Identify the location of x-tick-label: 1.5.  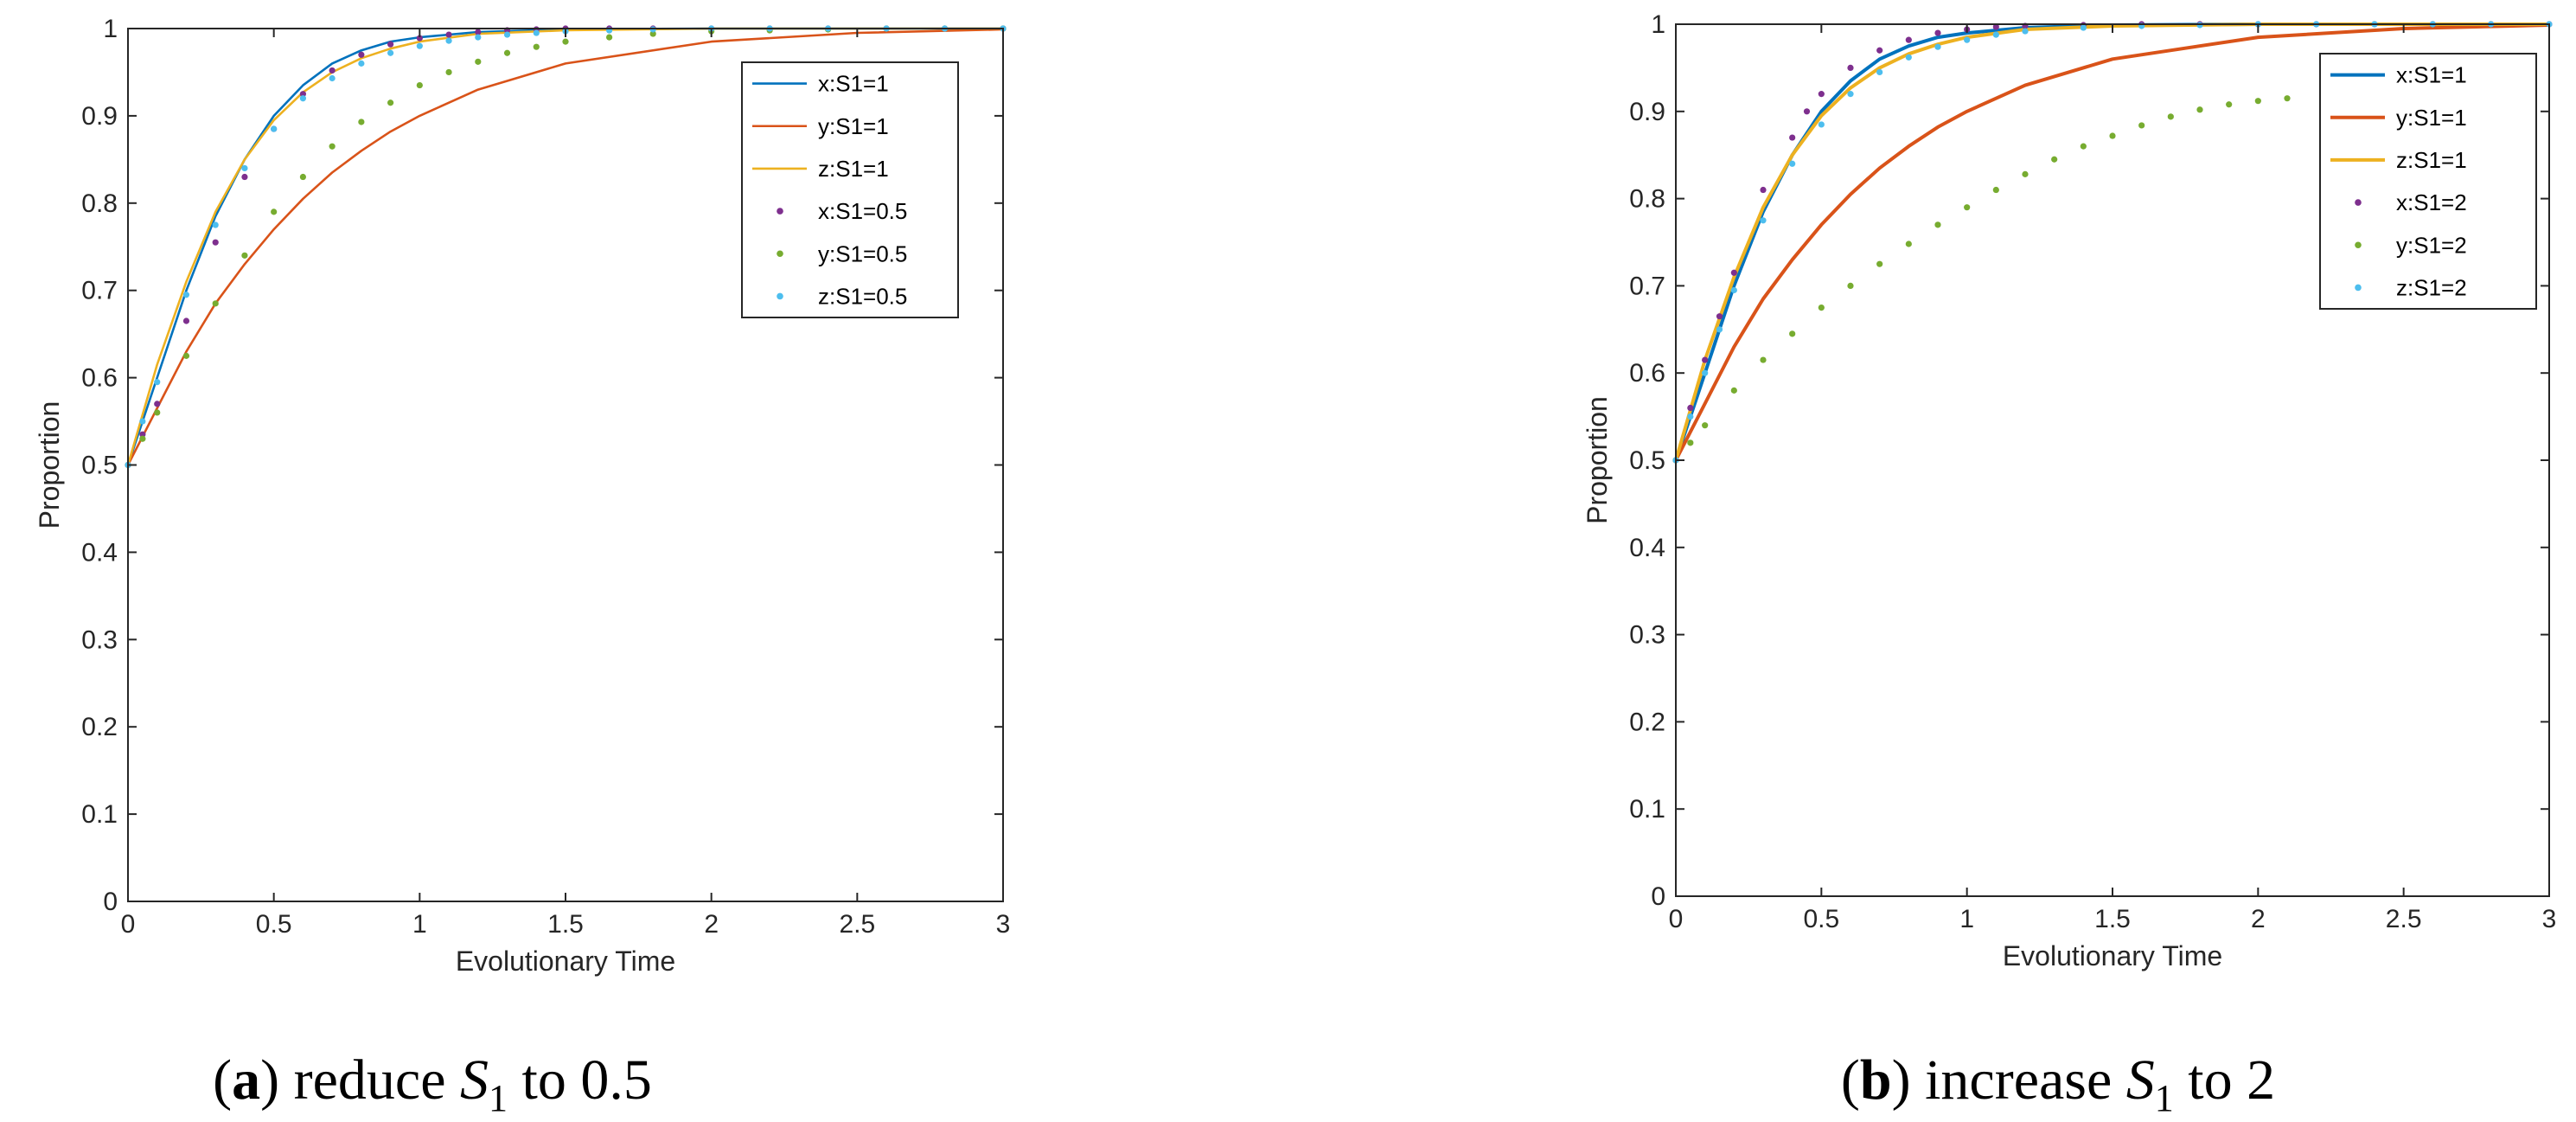
(2112, 919).